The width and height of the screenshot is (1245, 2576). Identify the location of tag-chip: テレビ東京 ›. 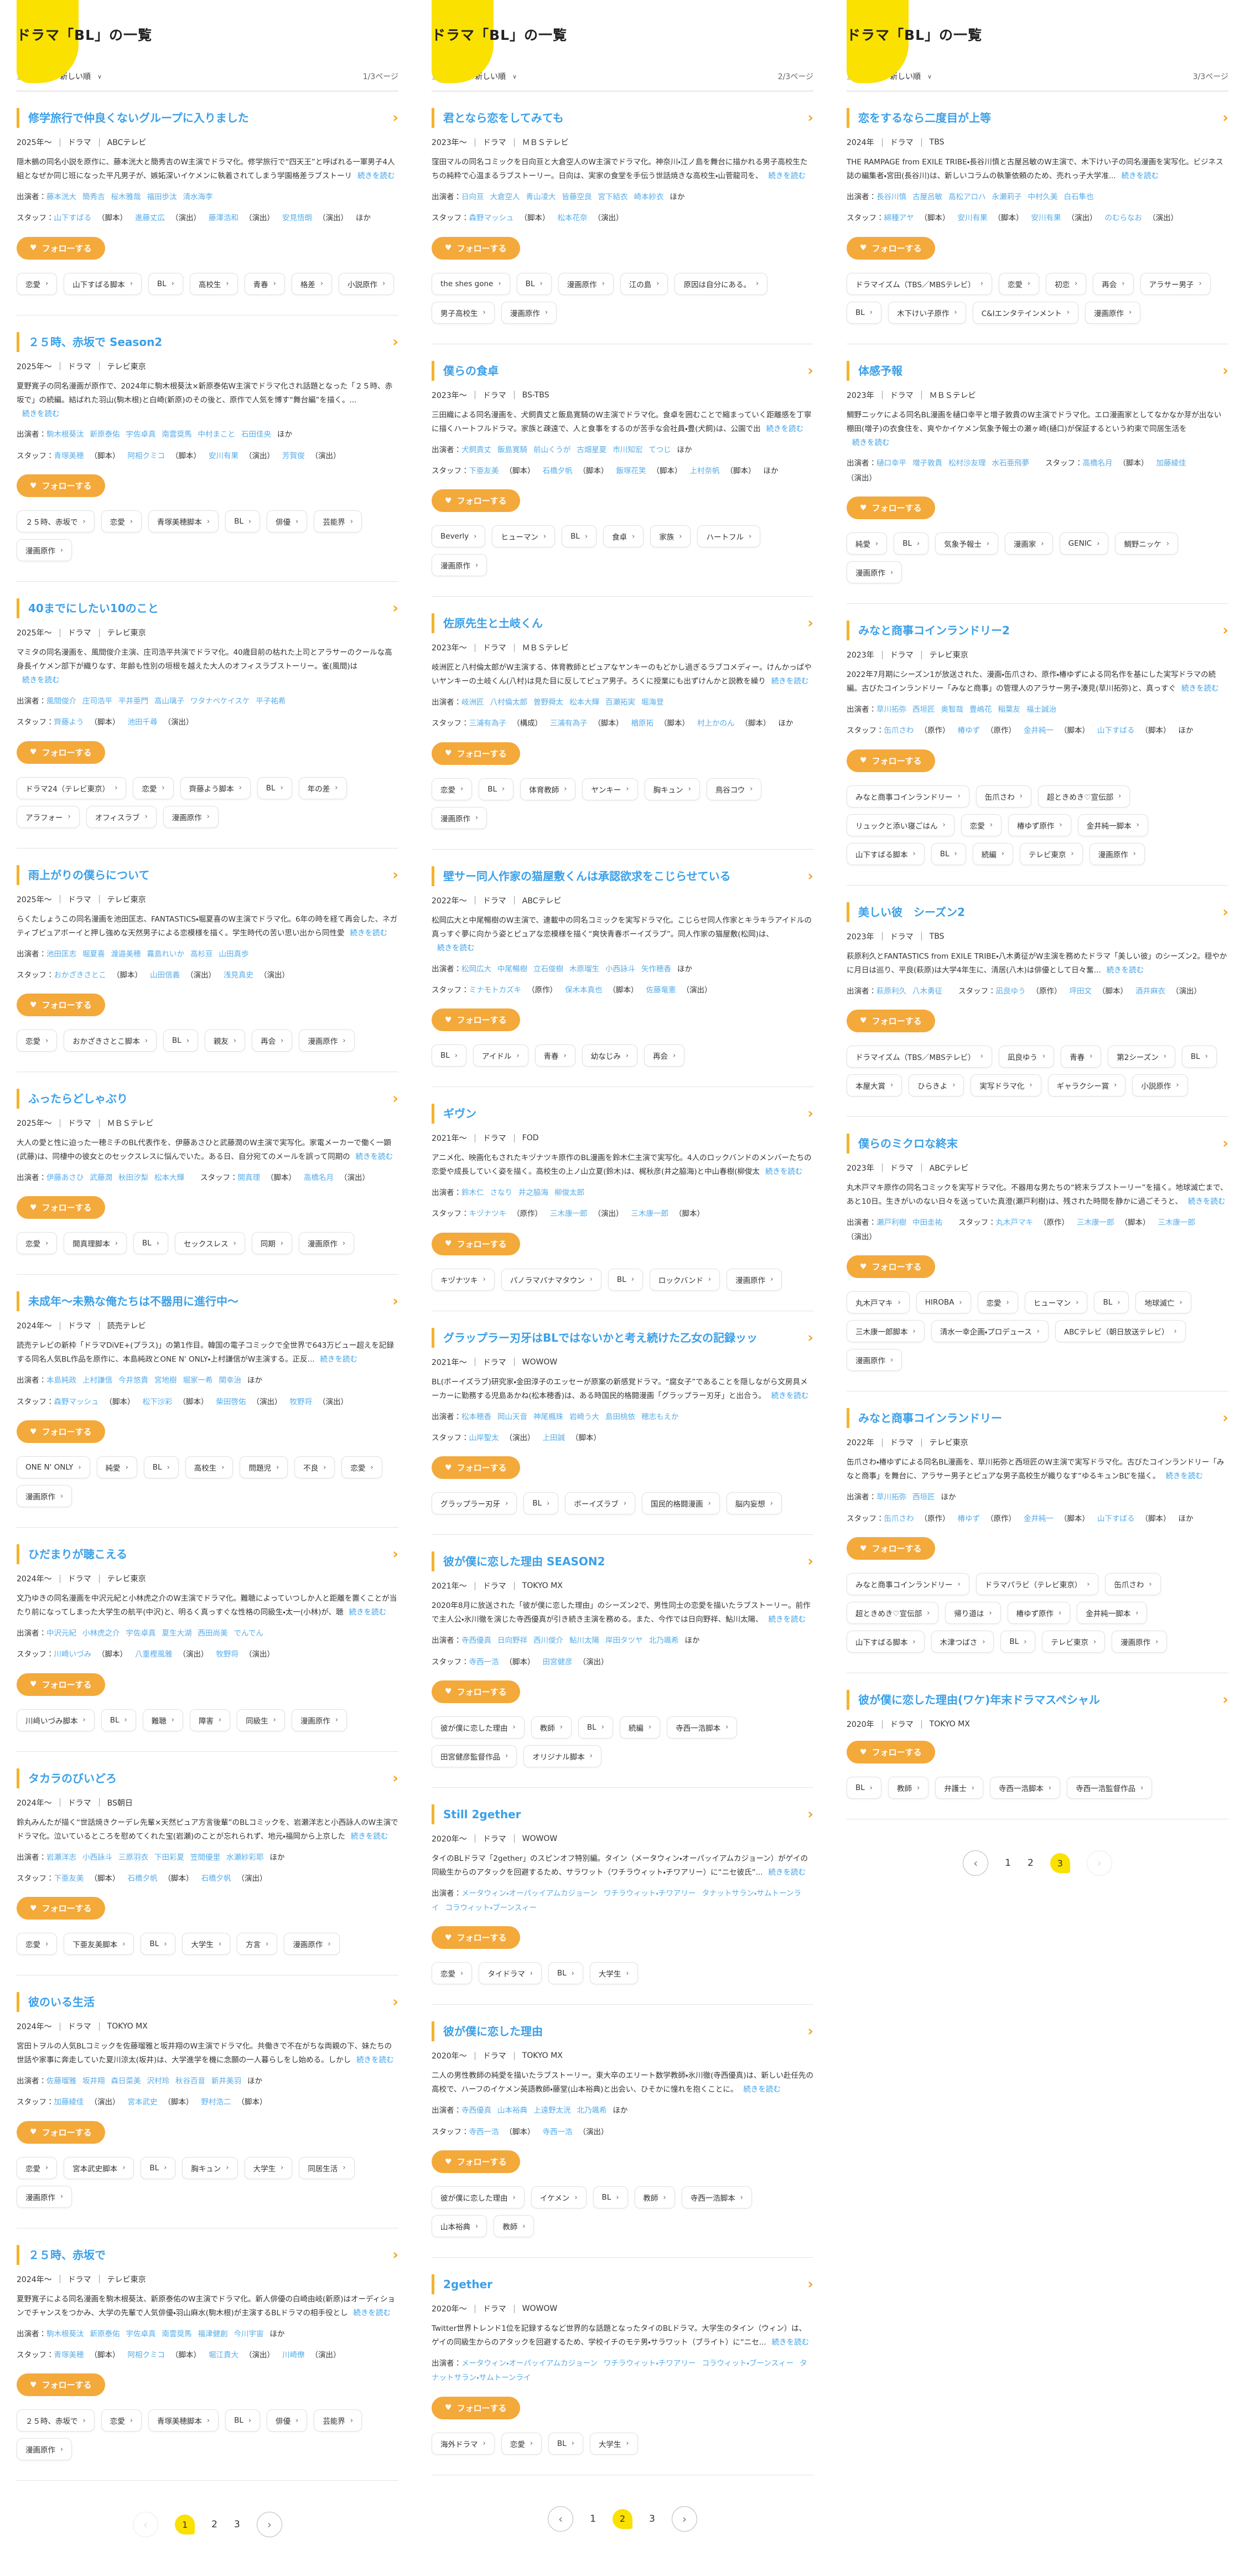
(1051, 853).